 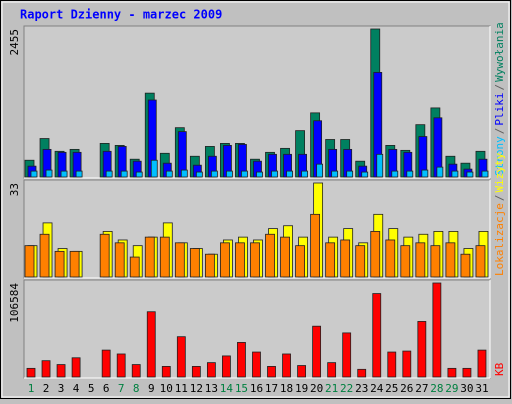 What do you see at coordinates (196, 388) in the screenshot?
I see `x-tick-label: 12` at bounding box center [196, 388].